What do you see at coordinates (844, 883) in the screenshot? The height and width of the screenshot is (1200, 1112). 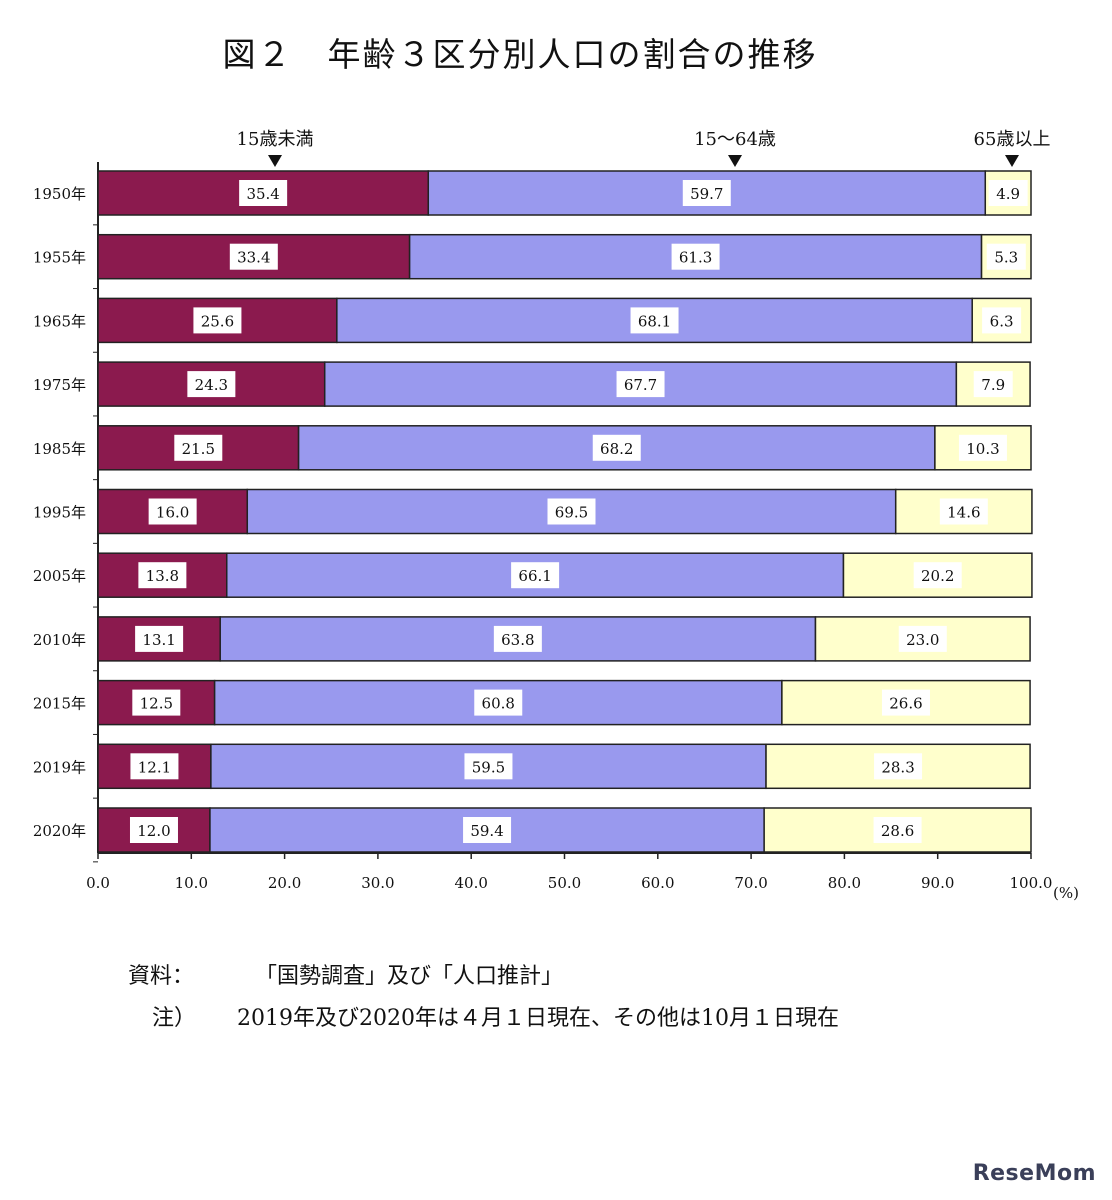 I see `x-tick-label: 80.0` at bounding box center [844, 883].